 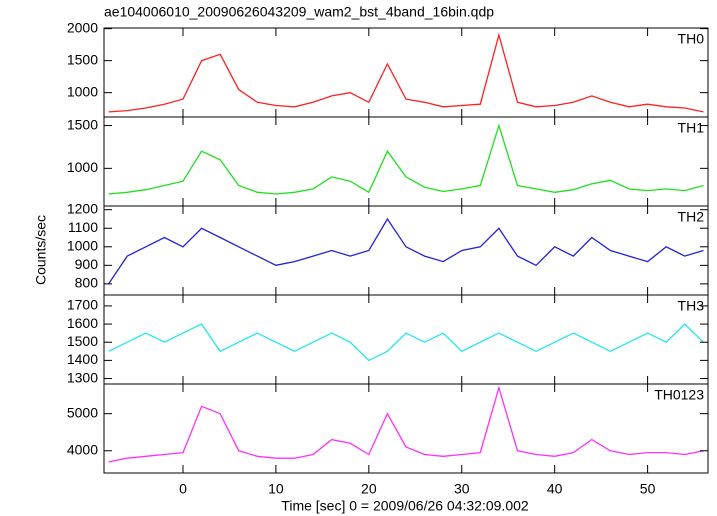 I want to click on y-tick-label: 1100, so click(x=83, y=227).